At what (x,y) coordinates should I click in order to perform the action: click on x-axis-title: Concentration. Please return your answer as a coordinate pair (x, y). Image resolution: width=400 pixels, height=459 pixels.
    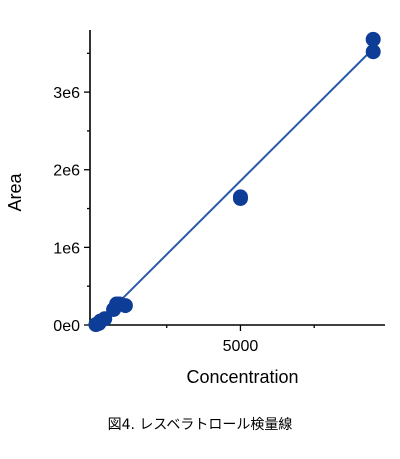
    Looking at the image, I should click on (242, 377).